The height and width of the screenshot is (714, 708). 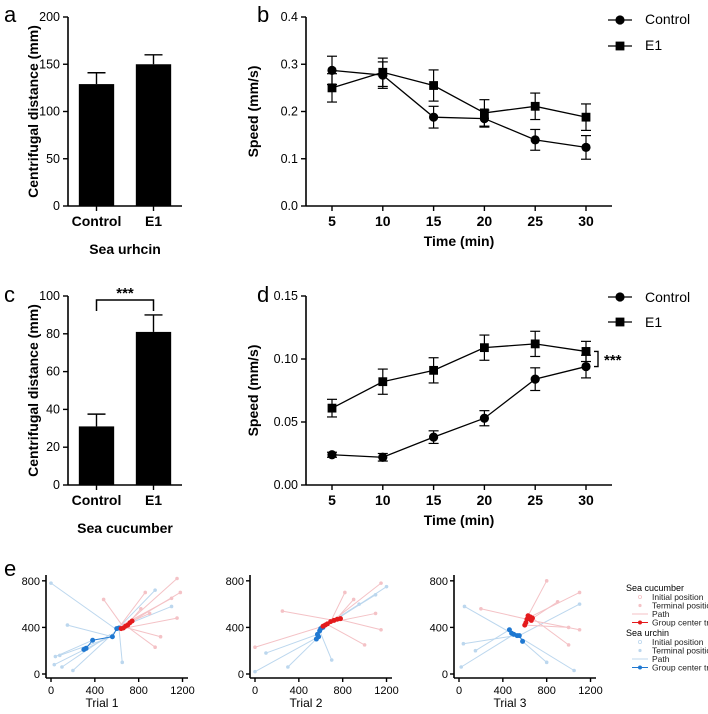 What do you see at coordinates (439, 628) in the screenshot?
I see `e-trial3-ytick-label: 400` at bounding box center [439, 628].